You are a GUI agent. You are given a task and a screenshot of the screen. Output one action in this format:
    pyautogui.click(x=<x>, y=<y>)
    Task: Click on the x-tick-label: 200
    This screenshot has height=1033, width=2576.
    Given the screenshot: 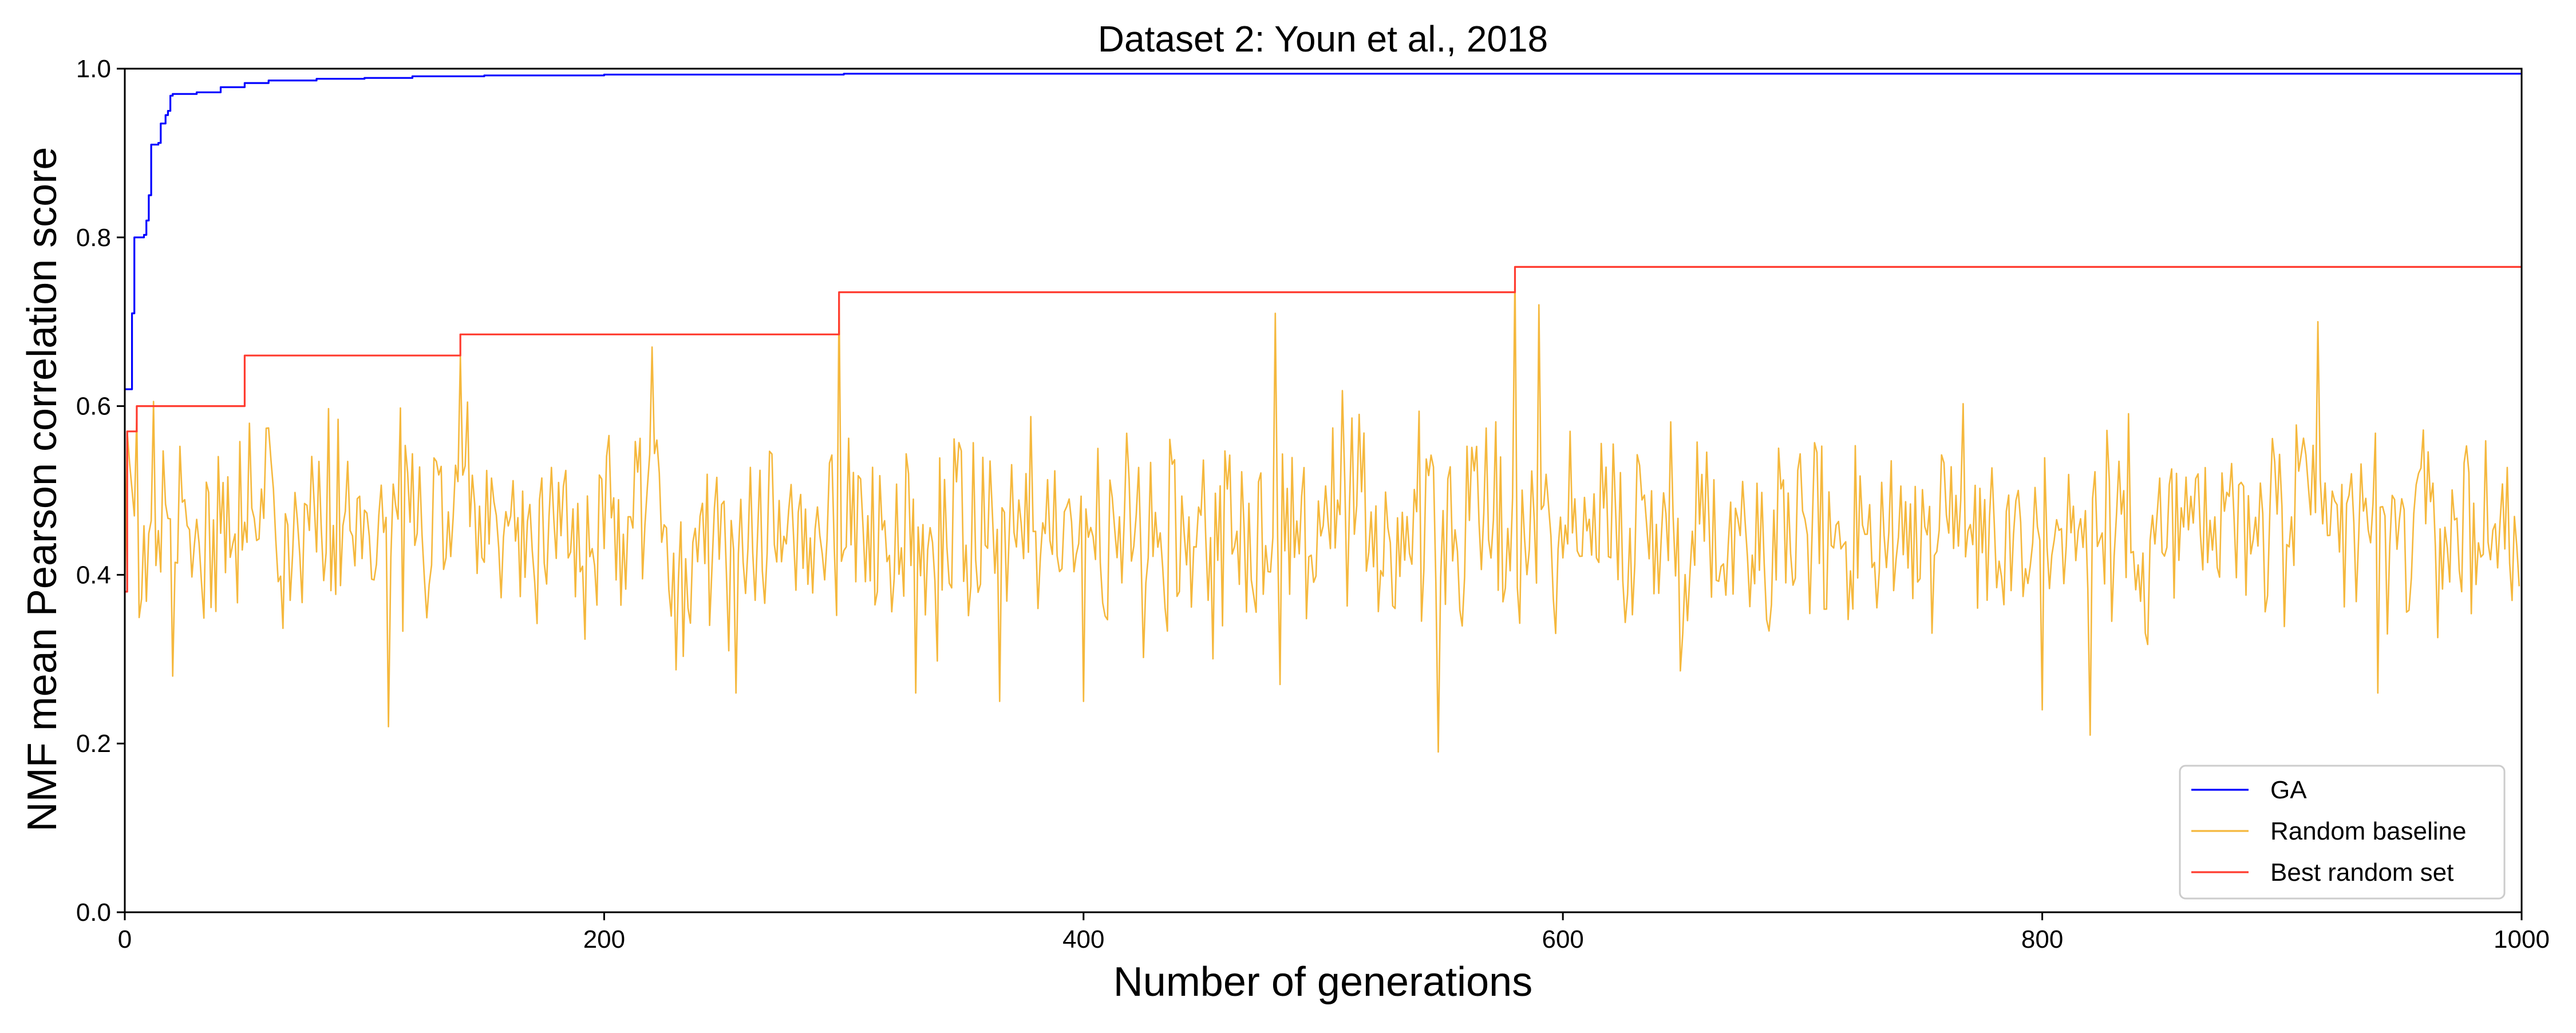 What is the action you would take?
    pyautogui.click(x=604, y=939)
    